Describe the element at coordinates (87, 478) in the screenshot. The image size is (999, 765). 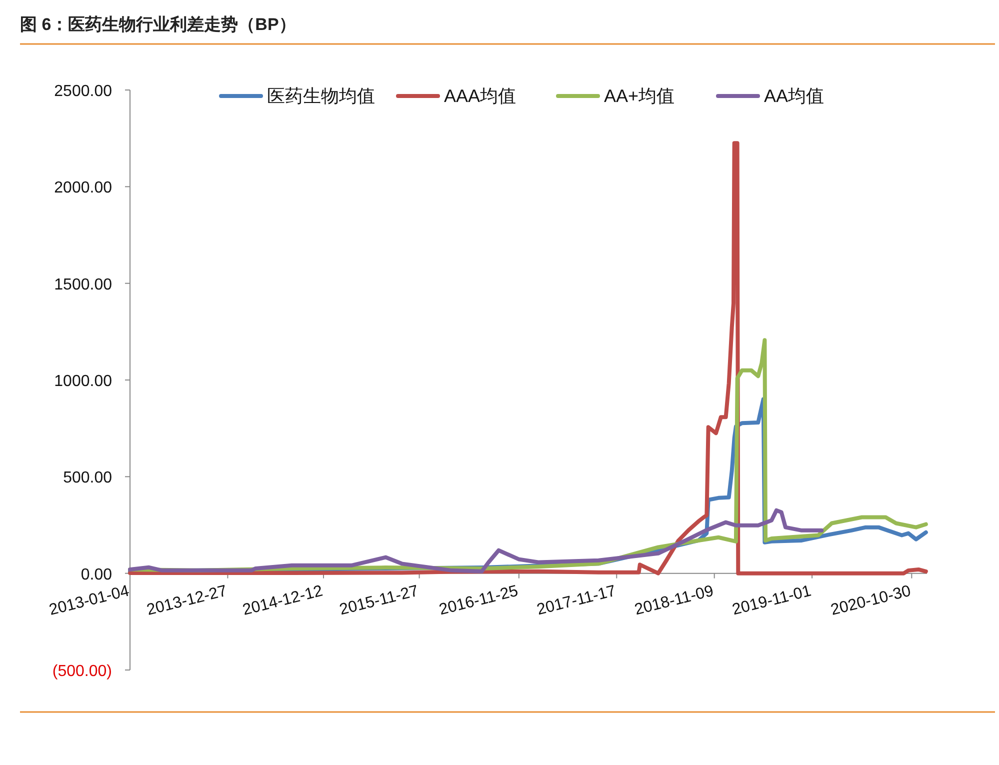
I see `y-tick-label: 500.00` at that location.